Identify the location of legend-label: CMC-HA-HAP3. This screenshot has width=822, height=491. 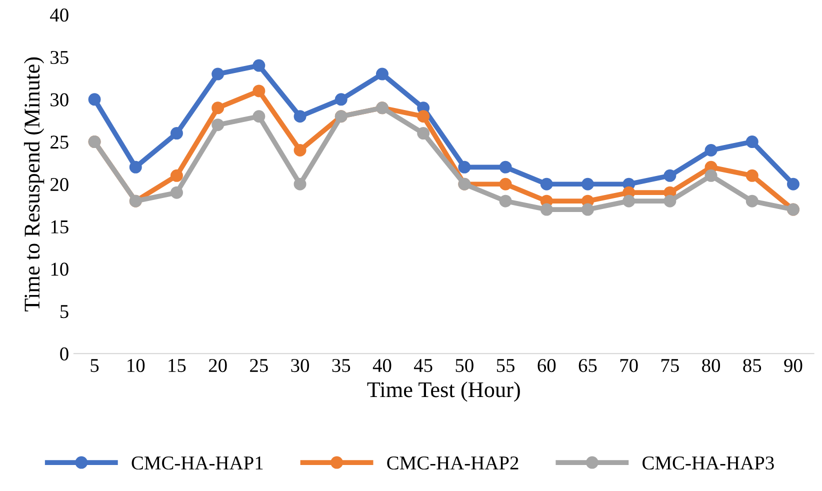
(708, 463).